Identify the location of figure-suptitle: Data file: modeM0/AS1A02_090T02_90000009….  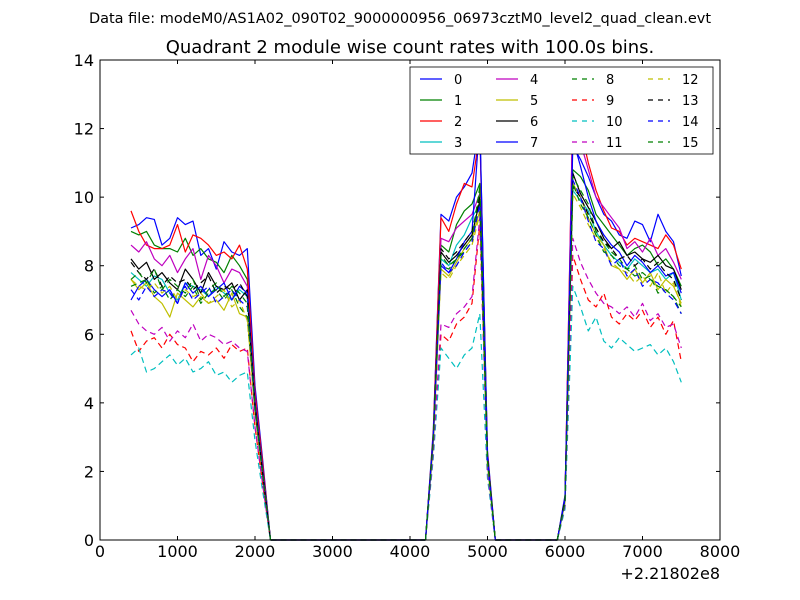
(400, 19).